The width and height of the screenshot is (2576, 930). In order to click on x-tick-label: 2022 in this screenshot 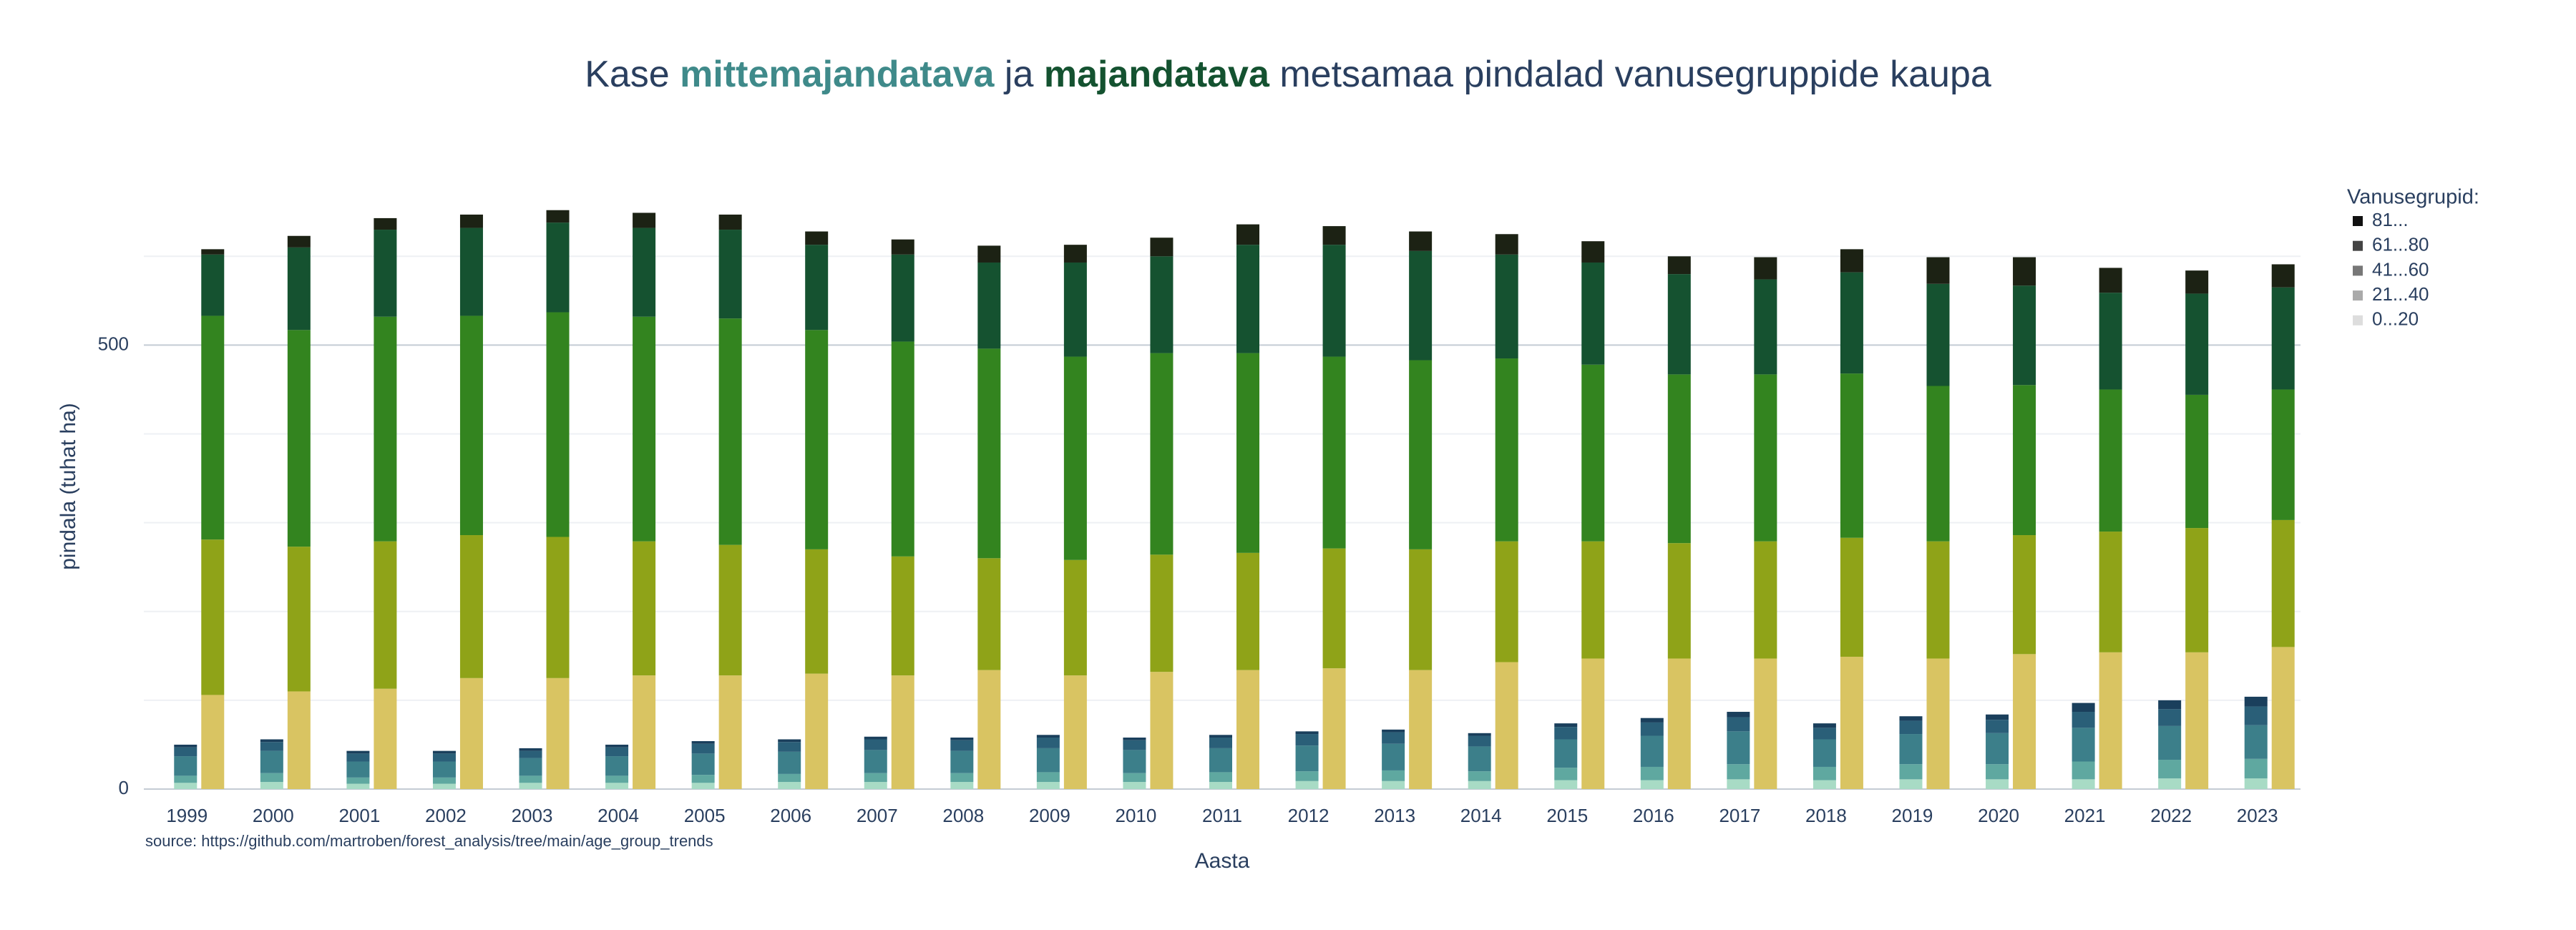, I will do `click(2171, 815)`.